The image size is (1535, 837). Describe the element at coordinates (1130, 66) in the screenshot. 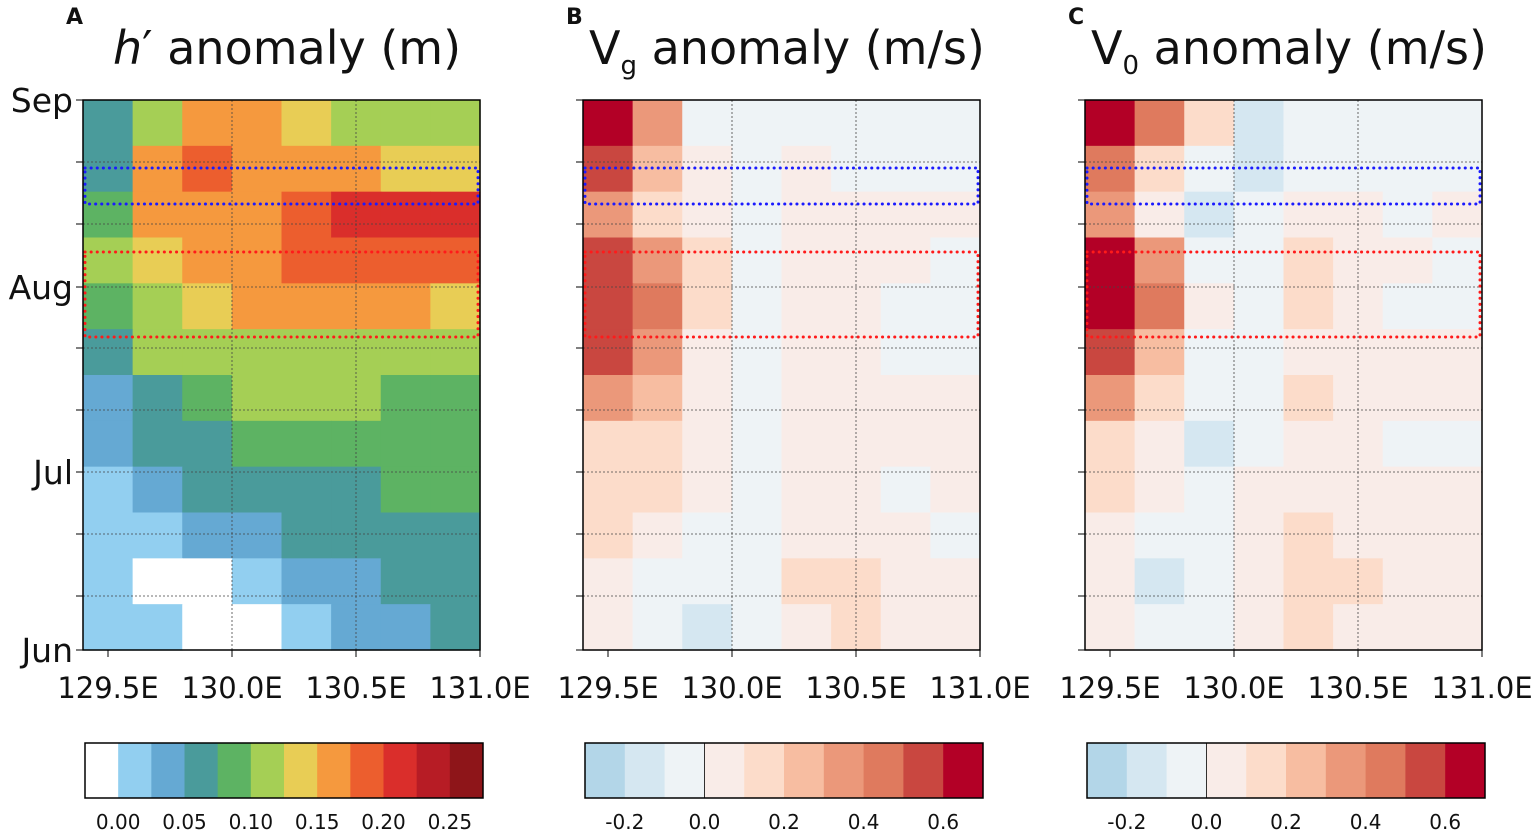

I see `title-subscript: 0` at that location.